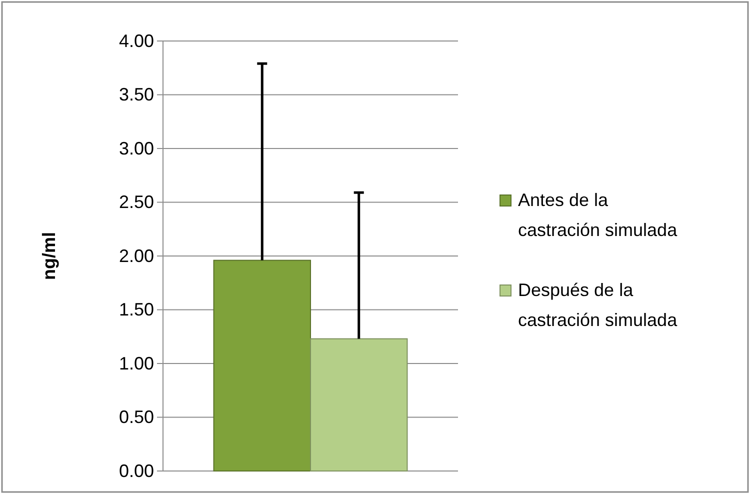  What do you see at coordinates (136, 363) in the screenshot?
I see `y-tick-label: 1.00` at bounding box center [136, 363].